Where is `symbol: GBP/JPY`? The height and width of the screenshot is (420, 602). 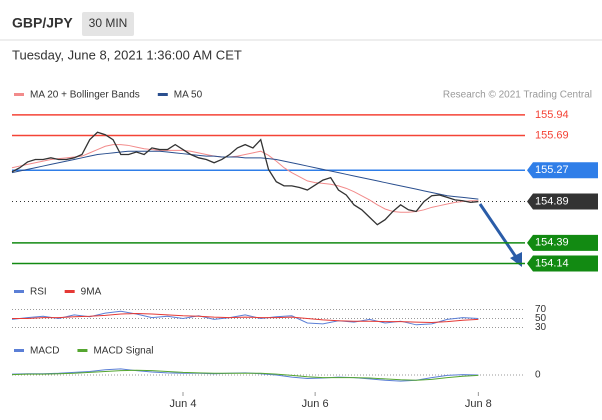 symbol: GBP/JPY is located at coordinates (42, 23).